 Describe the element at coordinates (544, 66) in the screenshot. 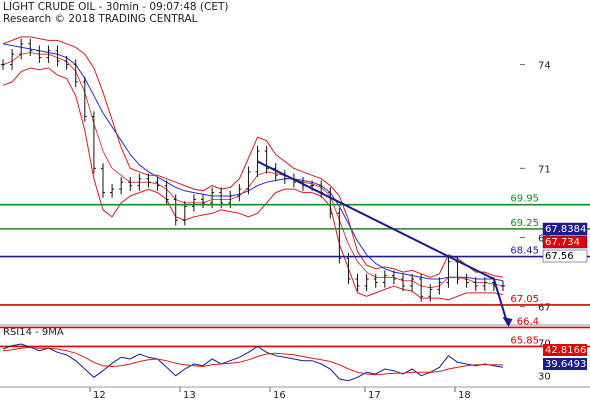

I see `price-tick-label: 74` at that location.